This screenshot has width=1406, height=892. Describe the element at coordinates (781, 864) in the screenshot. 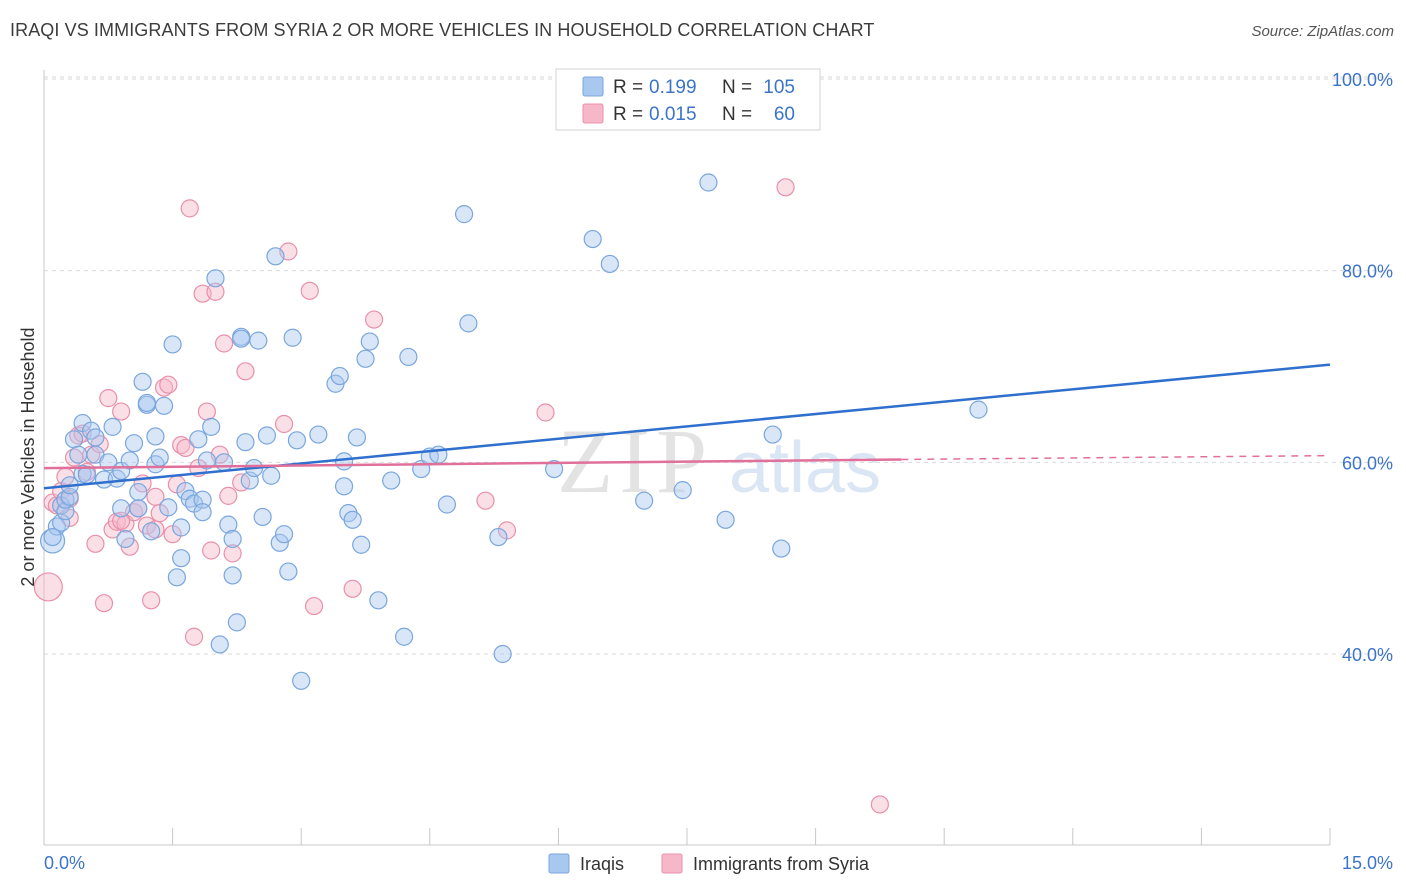

I see `bottom-legend-label-syria: Immigrants from Syria` at that location.